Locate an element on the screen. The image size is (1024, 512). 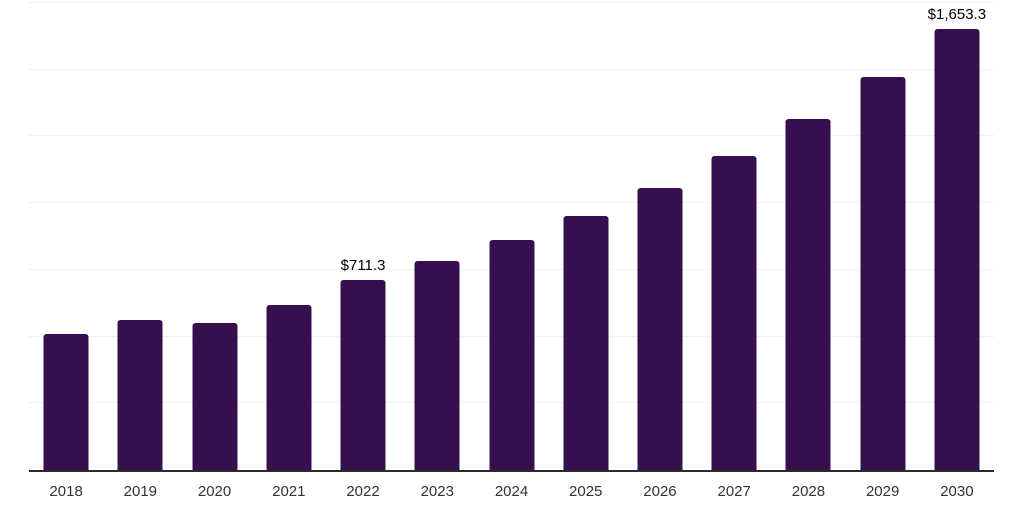
x-tick-label: 2024 is located at coordinates (511, 491).